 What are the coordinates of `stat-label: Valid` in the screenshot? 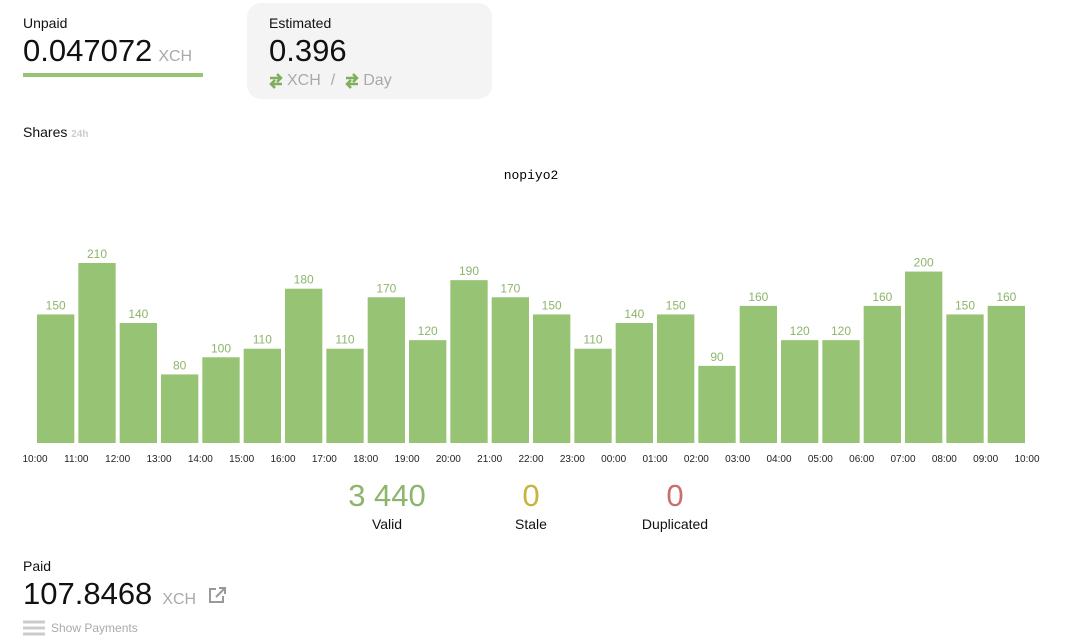 It's located at (387, 524).